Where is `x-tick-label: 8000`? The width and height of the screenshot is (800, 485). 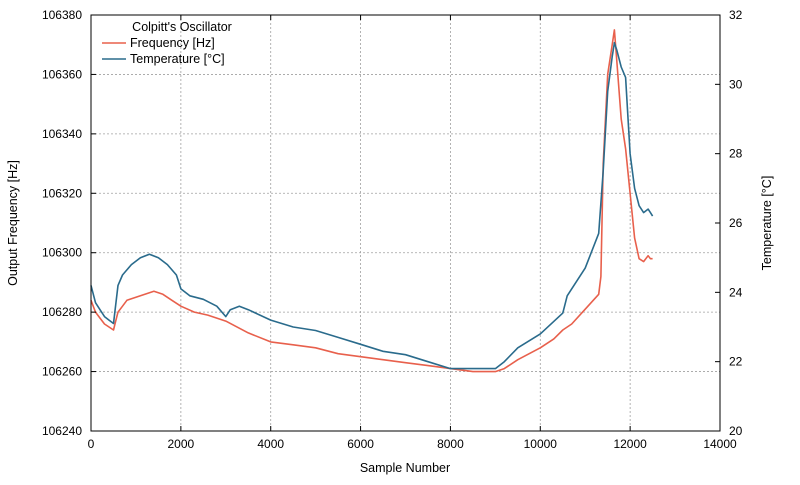 x-tick-label: 8000 is located at coordinates (450, 444).